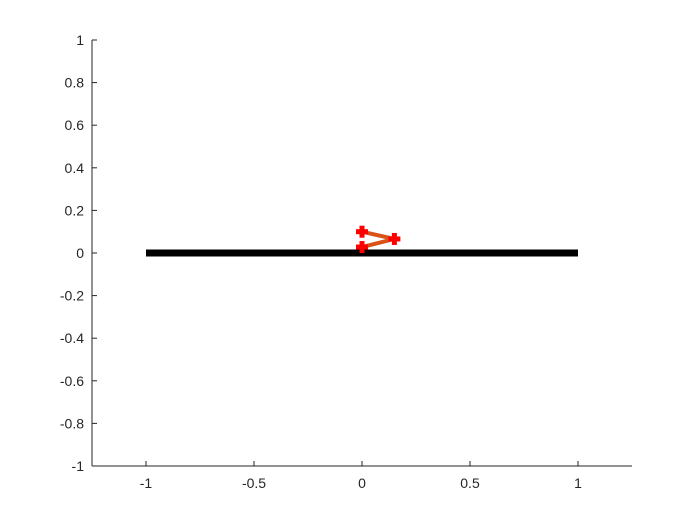  Describe the element at coordinates (470, 483) in the screenshot. I see `x-tick-label: 0.5` at that location.